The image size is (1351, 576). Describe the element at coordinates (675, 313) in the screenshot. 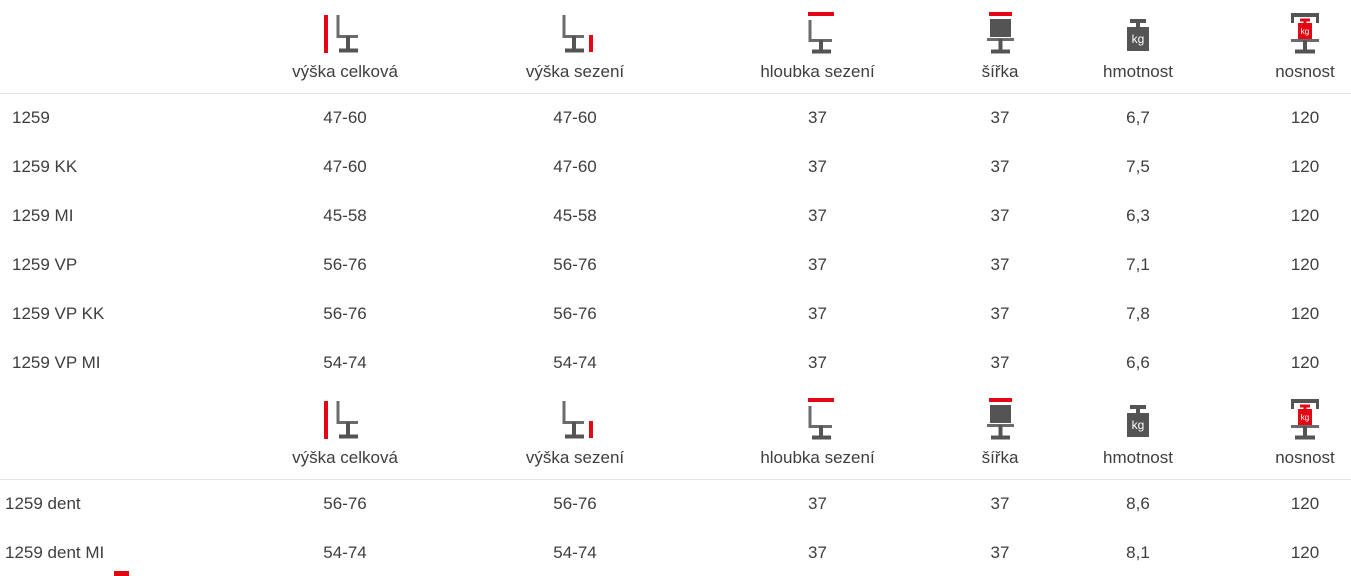

I see `table-row: 1259 VP KK 56-76 56-76 37 37 7,8 120` at that location.